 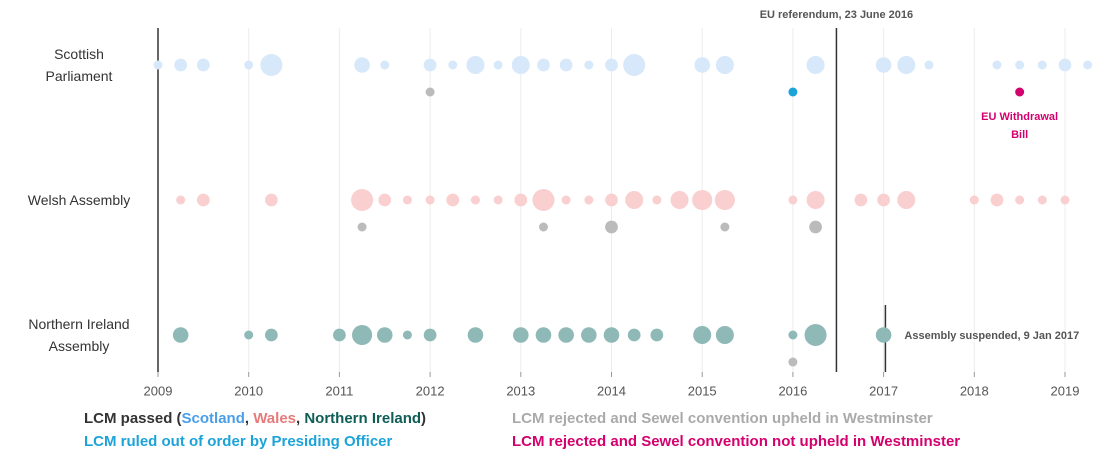 What do you see at coordinates (702, 390) in the screenshot?
I see `x-tick-label: 2015` at bounding box center [702, 390].